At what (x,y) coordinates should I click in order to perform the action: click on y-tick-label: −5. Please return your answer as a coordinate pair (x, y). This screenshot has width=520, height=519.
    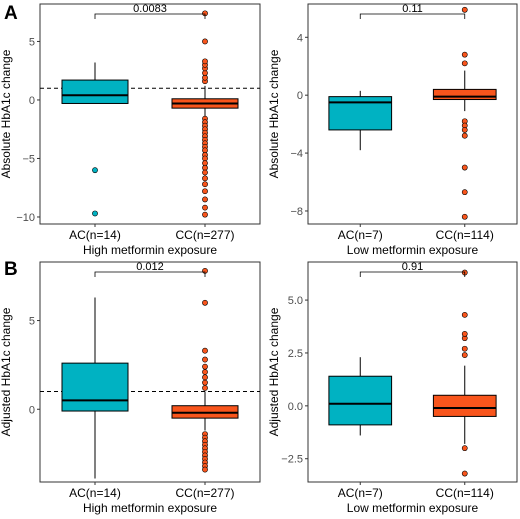
    Looking at the image, I should click on (28, 159).